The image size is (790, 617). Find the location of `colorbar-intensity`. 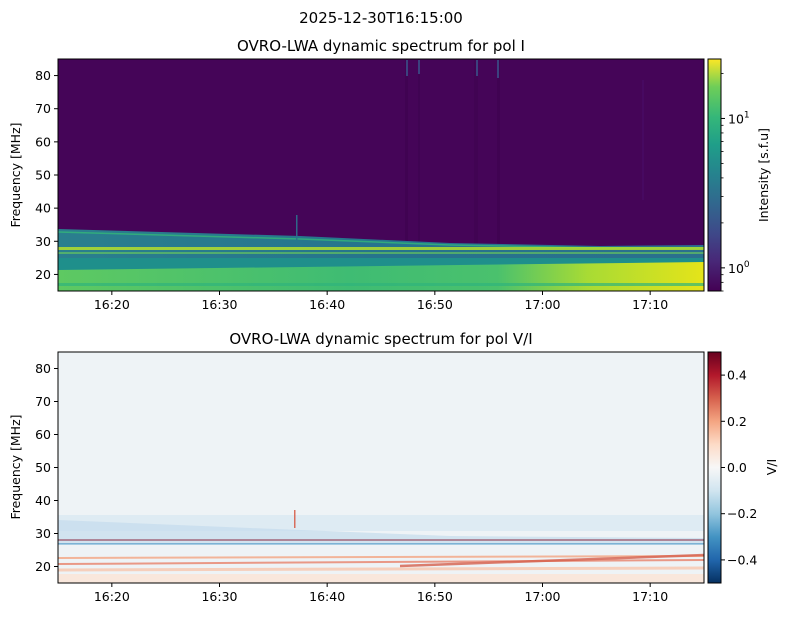

colorbar-intensity is located at coordinates (714, 175).